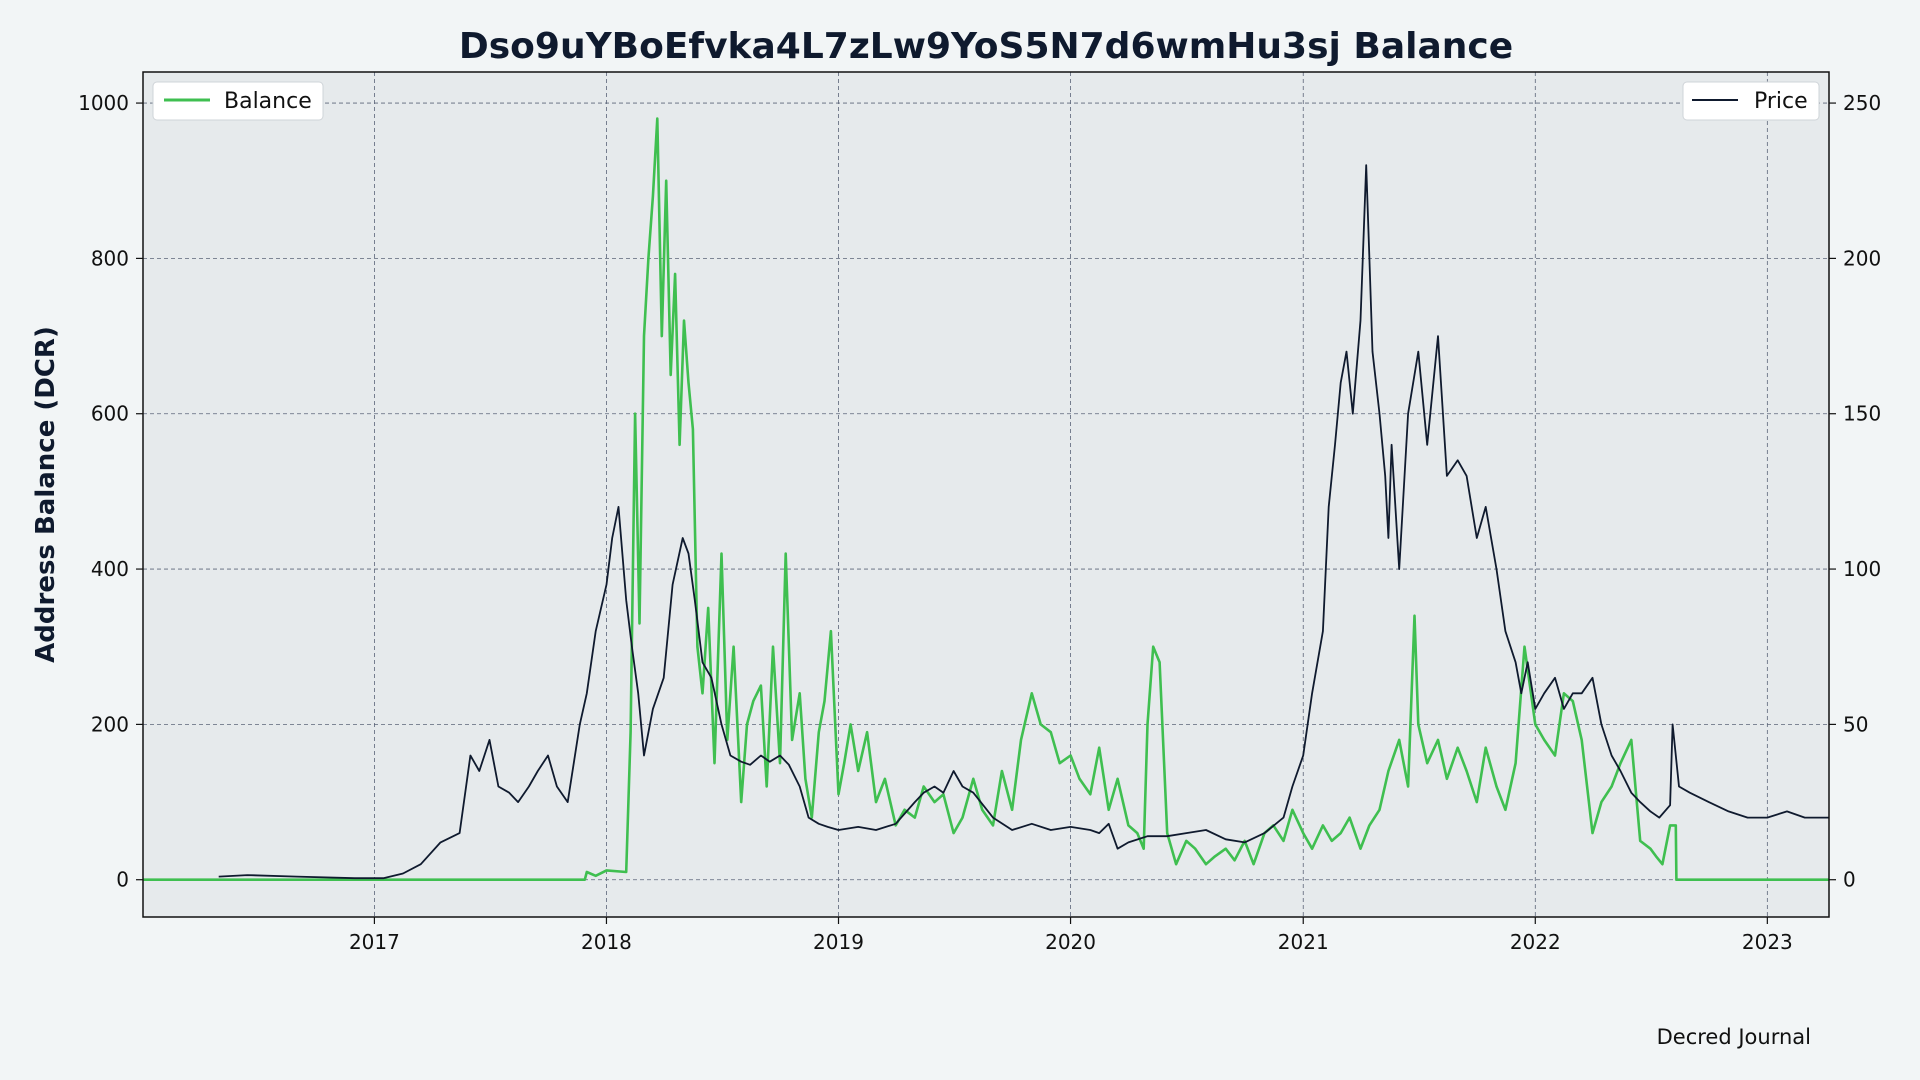  What do you see at coordinates (110, 724) in the screenshot?
I see `tick-label-y-left-200: 200` at bounding box center [110, 724].